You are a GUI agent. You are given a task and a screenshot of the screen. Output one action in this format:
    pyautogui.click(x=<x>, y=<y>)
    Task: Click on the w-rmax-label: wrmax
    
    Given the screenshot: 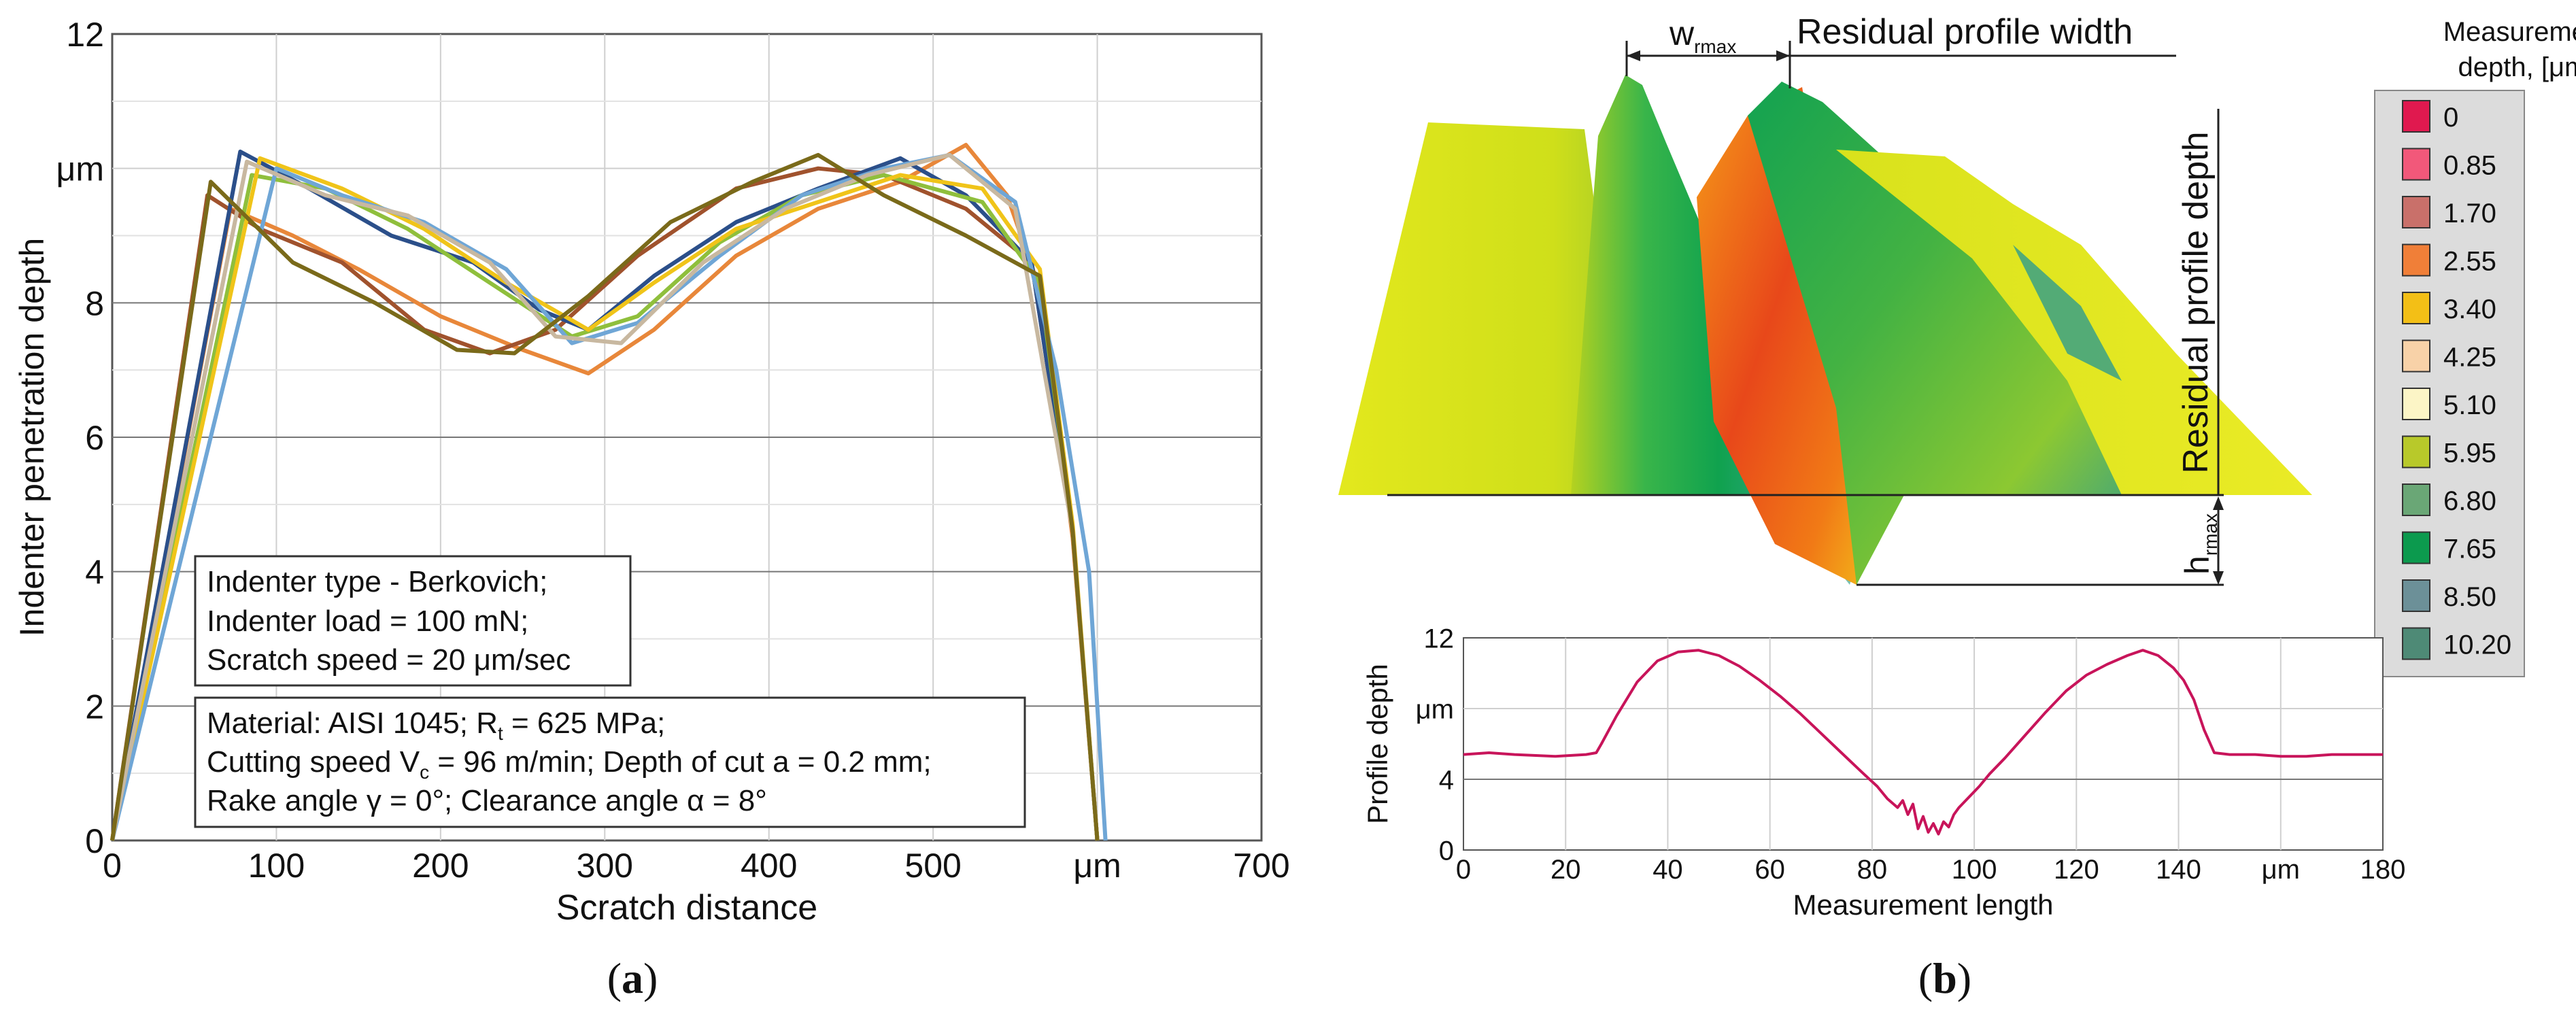 What is the action you would take?
    pyautogui.click(x=1702, y=36)
    